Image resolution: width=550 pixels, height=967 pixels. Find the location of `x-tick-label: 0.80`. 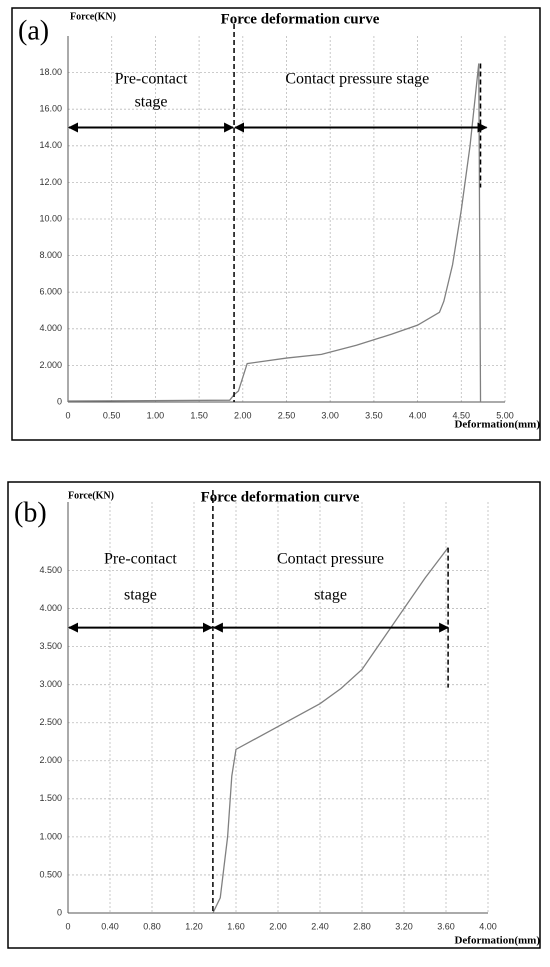

x-tick-label: 0.80 is located at coordinates (152, 926).